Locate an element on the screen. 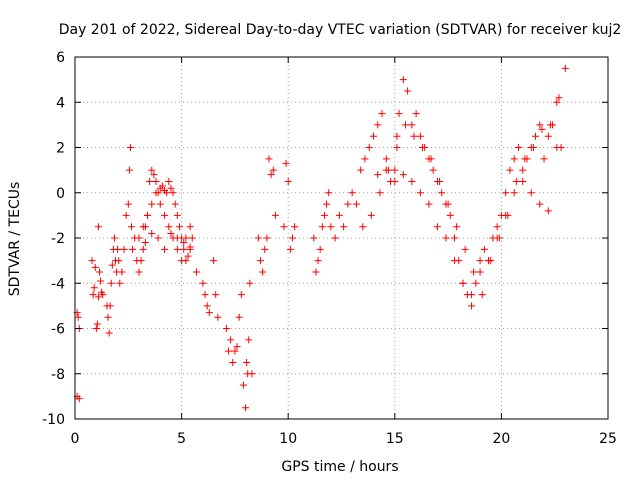  y-tick-label: 4 is located at coordinates (60, 103).